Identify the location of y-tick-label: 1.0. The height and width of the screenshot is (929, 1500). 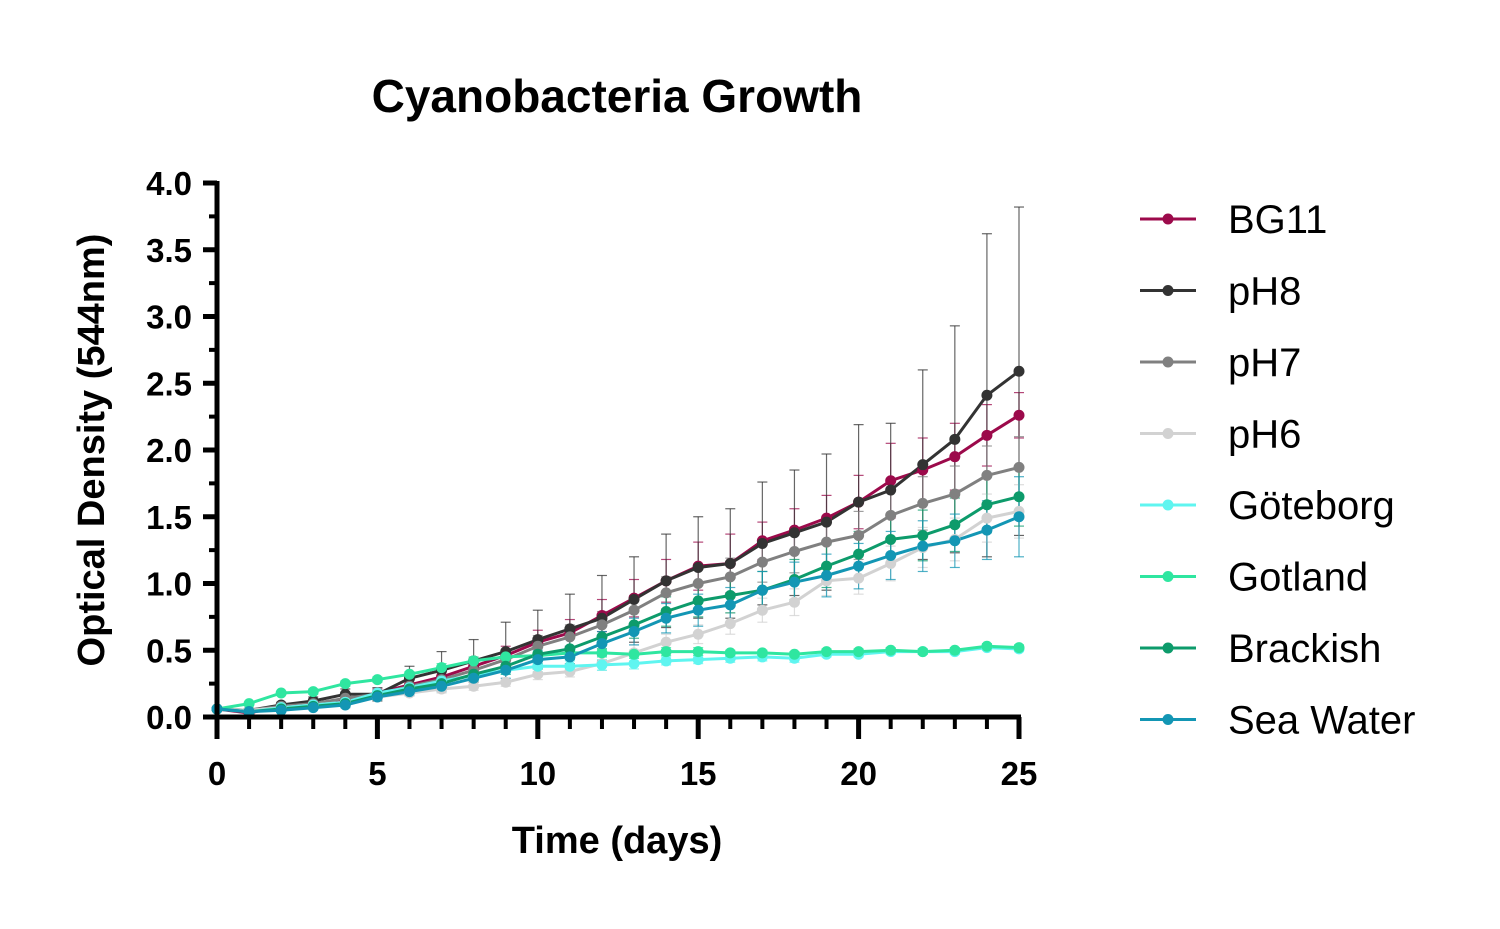
(169, 584).